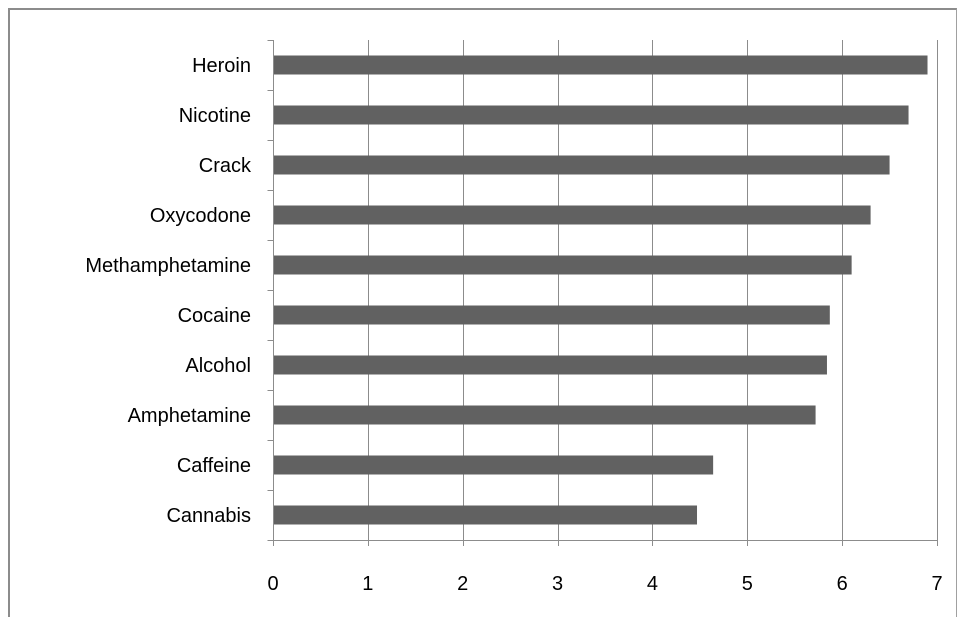  What do you see at coordinates (214, 316) in the screenshot?
I see `category-label-cocaine: Cocaine` at bounding box center [214, 316].